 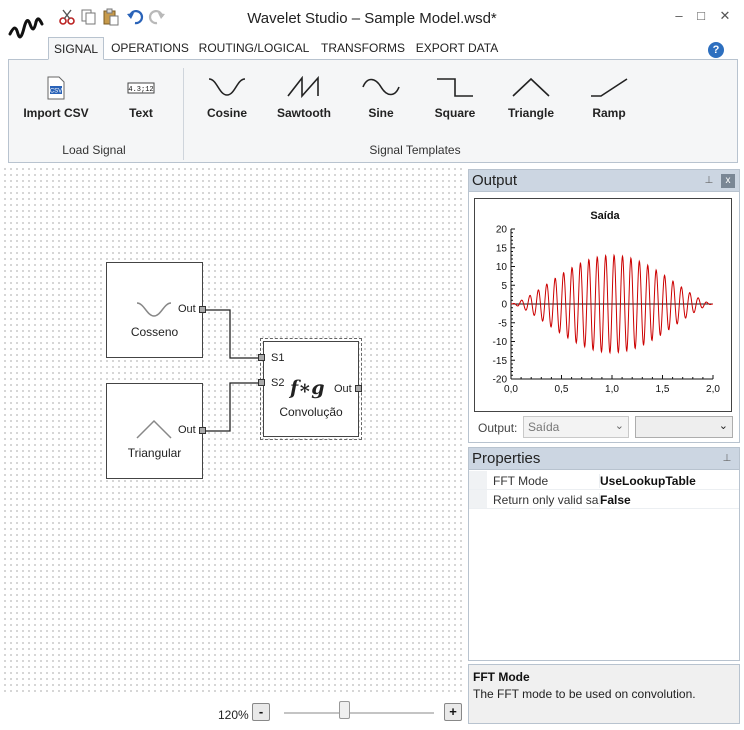 I want to click on cosseno-block: Cosseno Out, so click(x=154, y=310).